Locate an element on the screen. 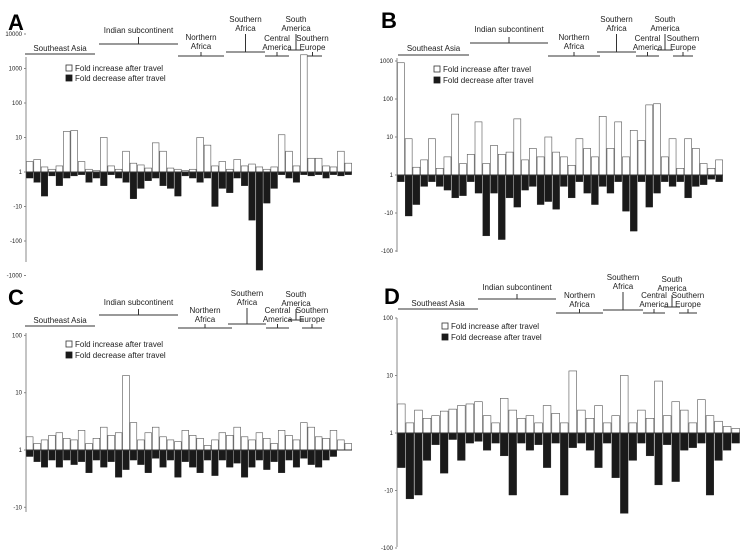 The height and width of the screenshot is (554, 750). y-tick-label: -10 is located at coordinates (17, 208).